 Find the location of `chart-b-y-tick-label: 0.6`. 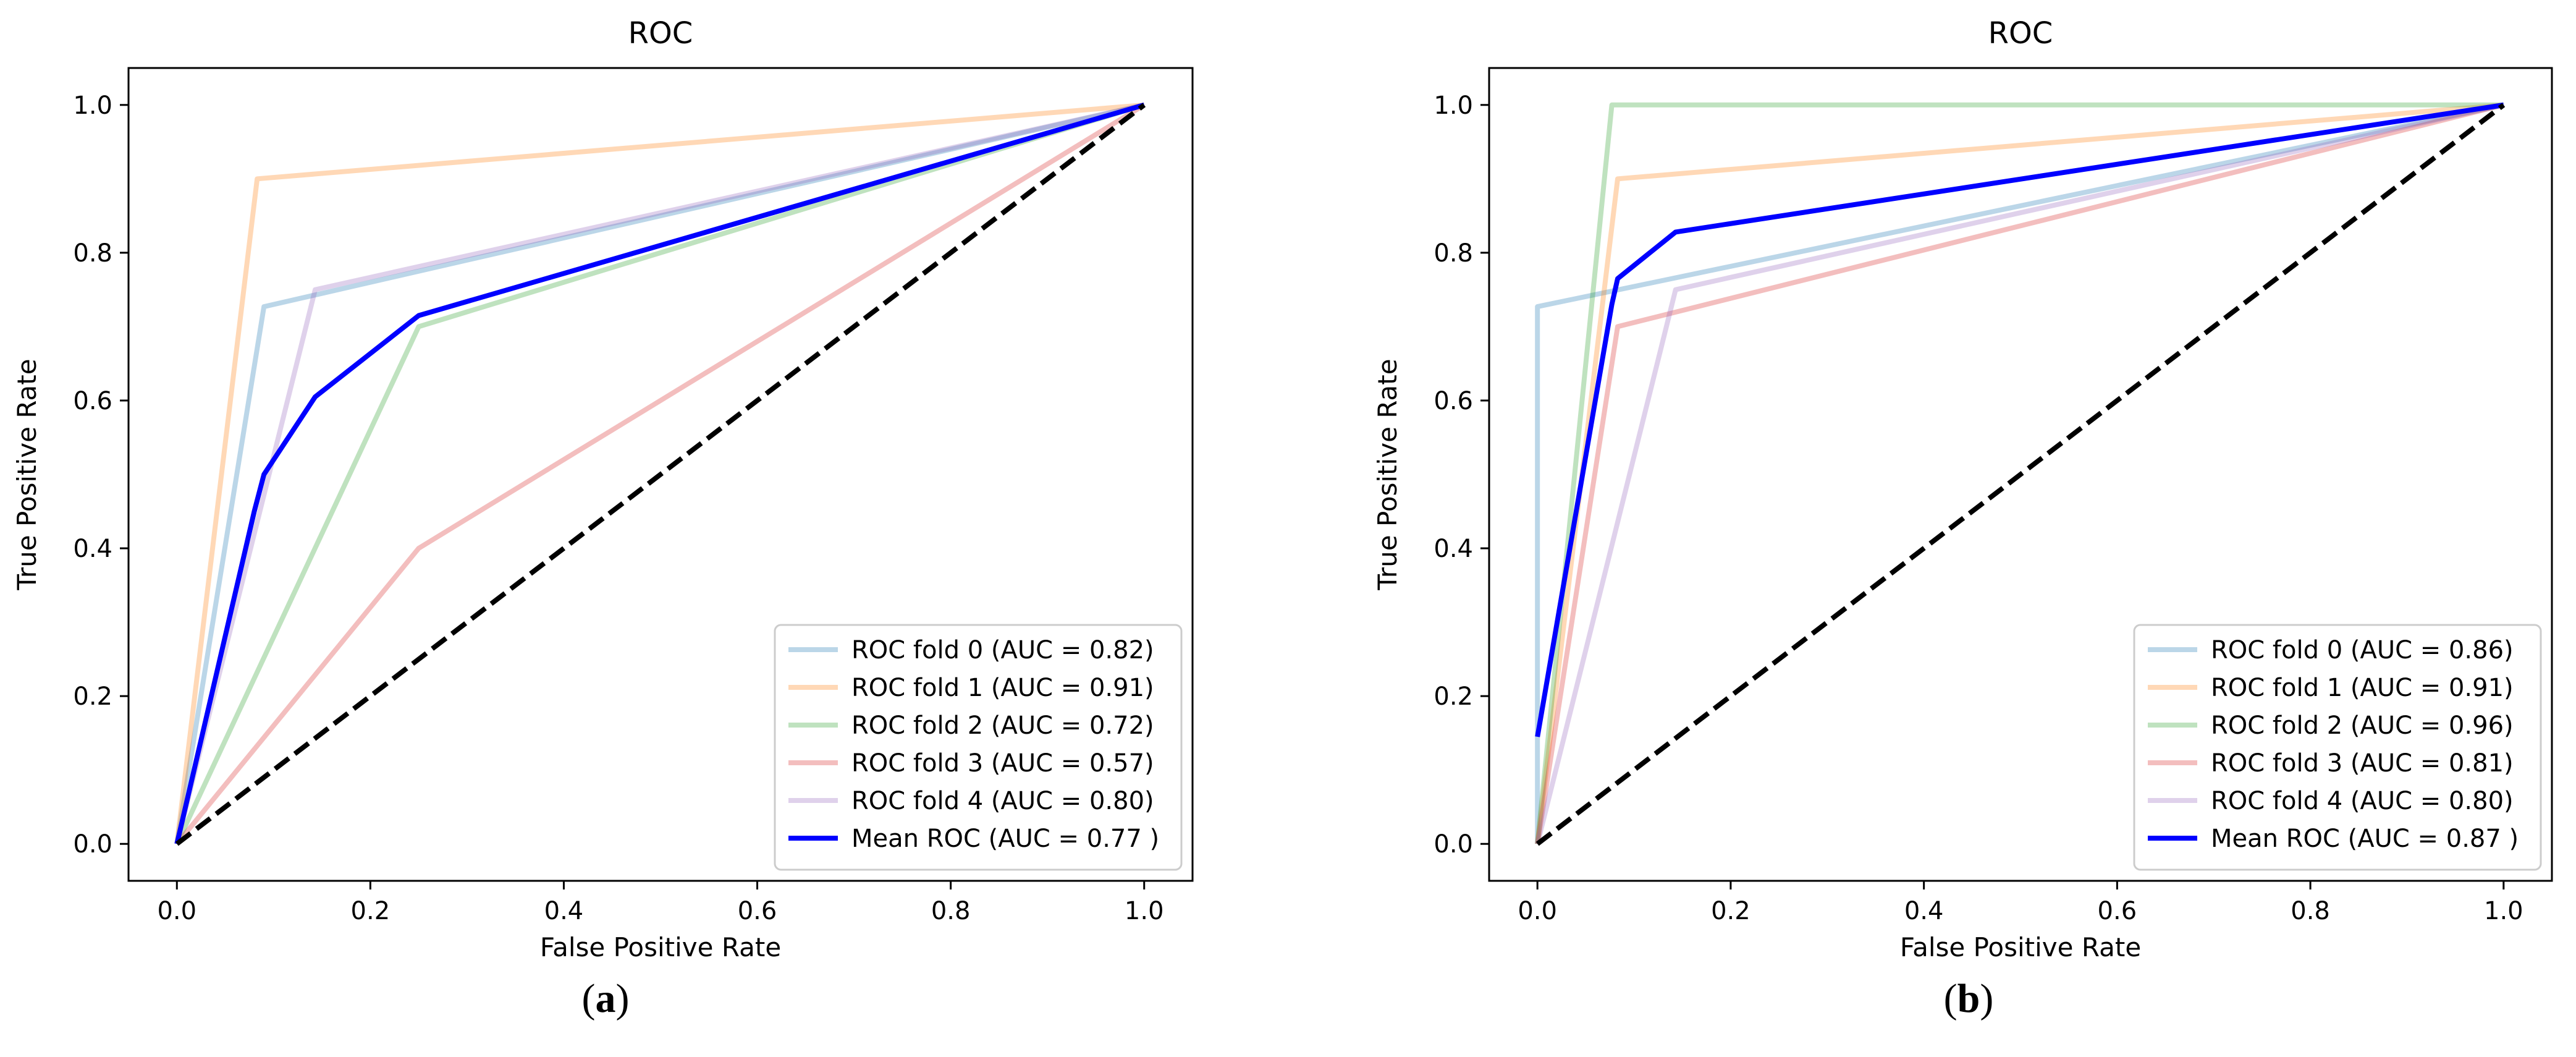

chart-b-y-tick-label: 0.6 is located at coordinates (1453, 401).